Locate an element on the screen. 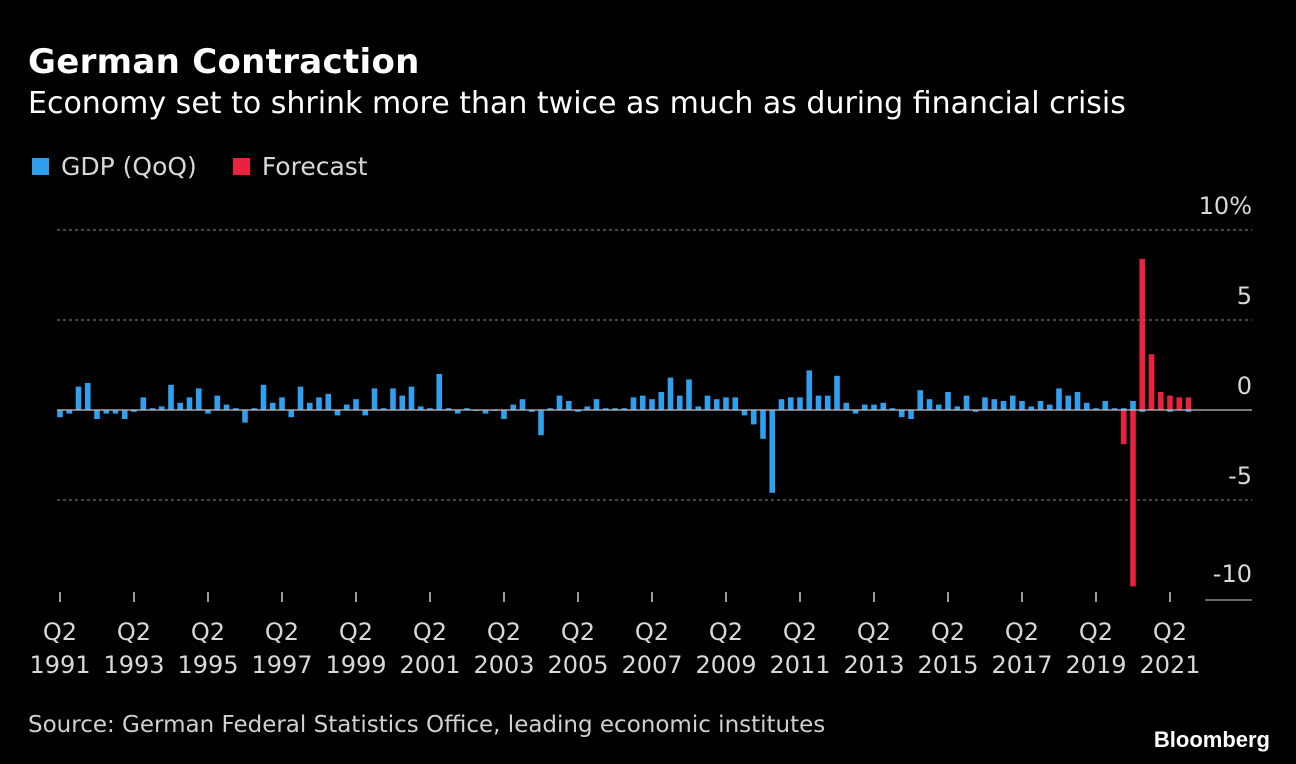  y-tick-label: 0 is located at coordinates (1244, 386).